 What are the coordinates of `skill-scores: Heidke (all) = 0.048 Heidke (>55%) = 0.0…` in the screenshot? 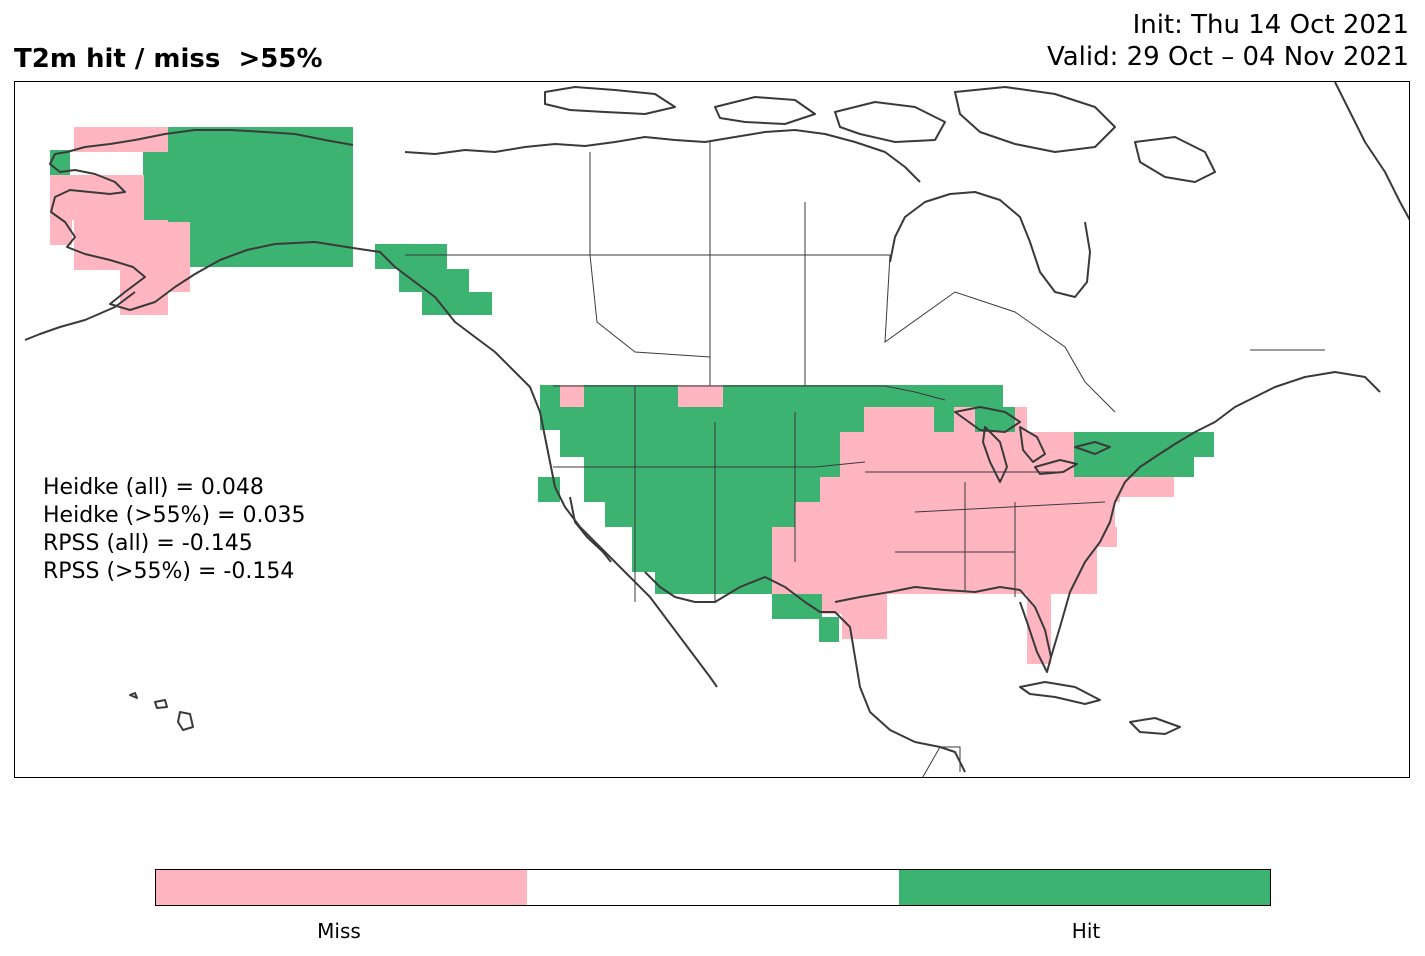 It's located at (174, 530).